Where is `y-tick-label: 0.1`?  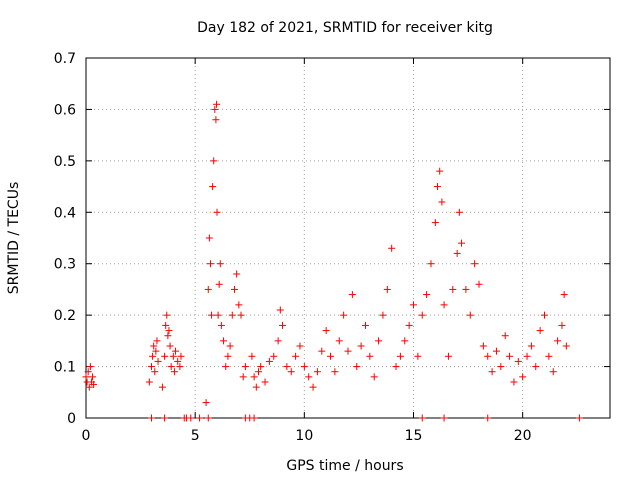
y-tick-label: 0.1 is located at coordinates (65, 368).